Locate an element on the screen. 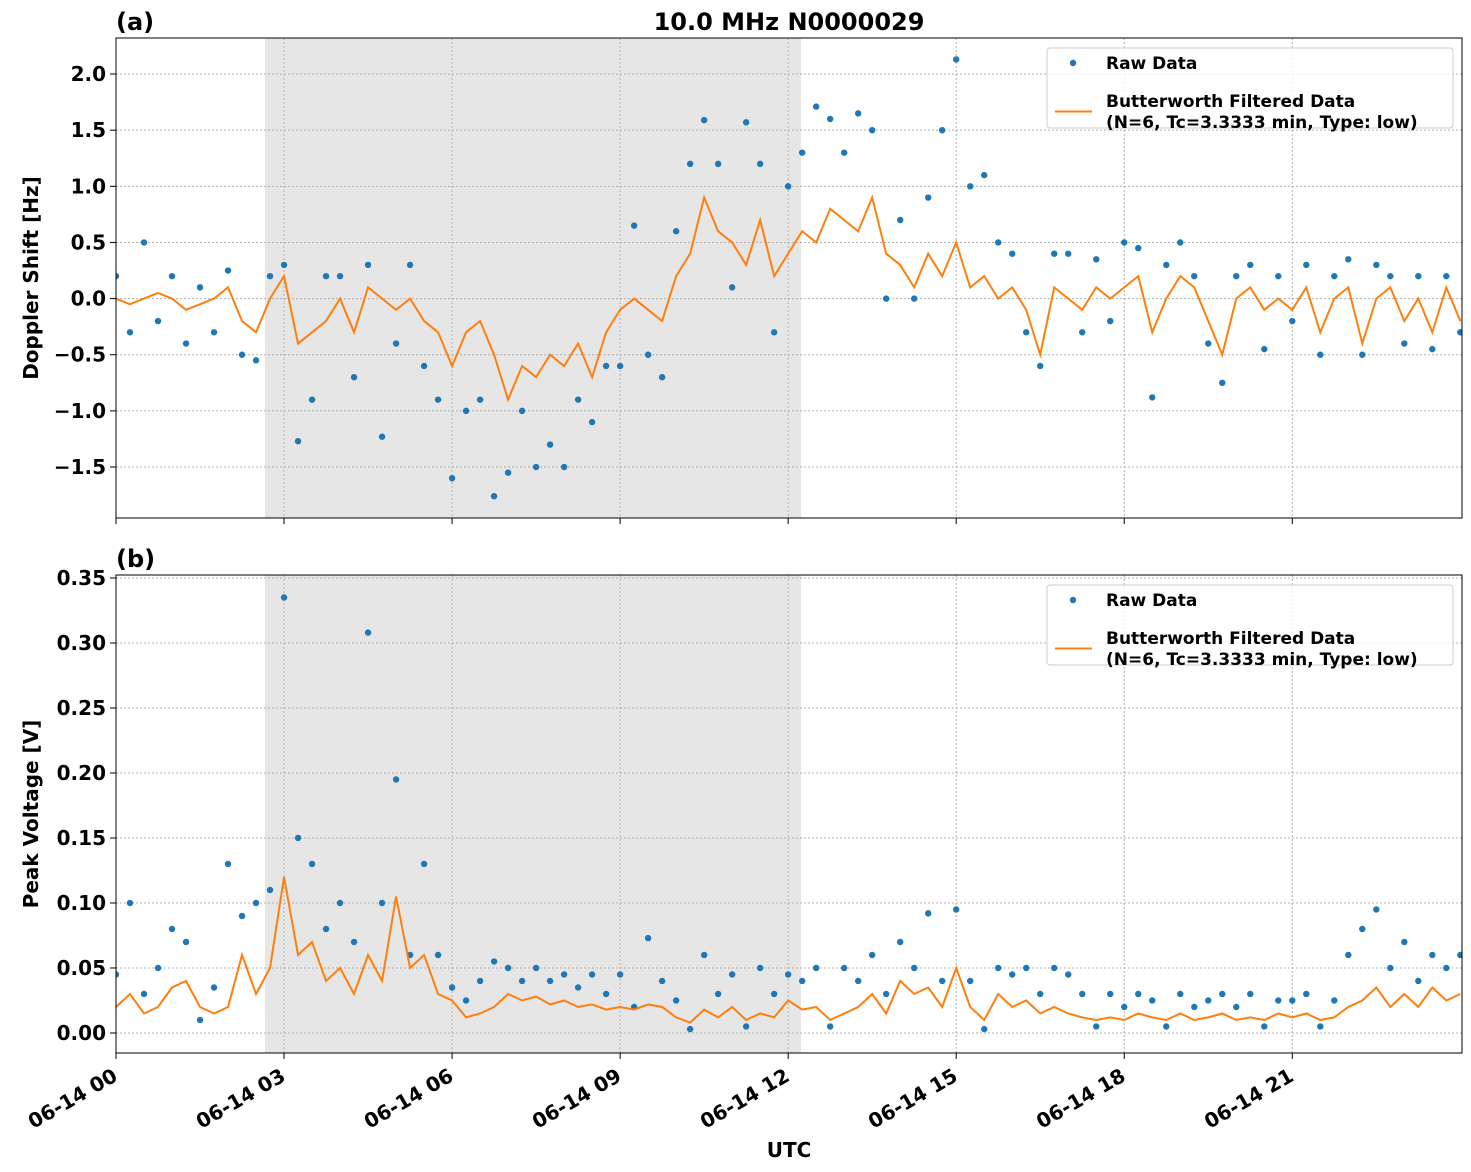 This screenshot has height=1172, width=1471. y-tick-label: 0.35 is located at coordinates (81, 578).